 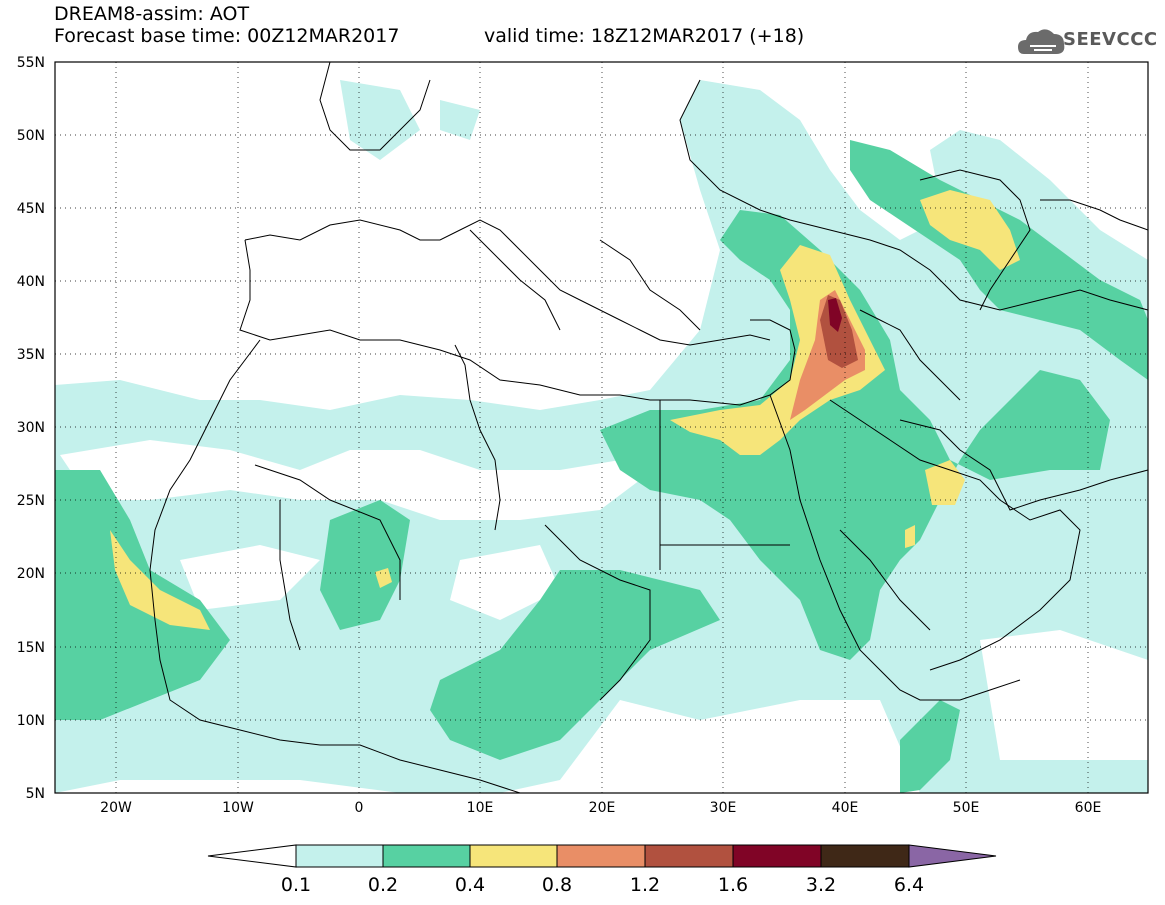 I want to click on lon-label: 20W, so click(x=116, y=808).